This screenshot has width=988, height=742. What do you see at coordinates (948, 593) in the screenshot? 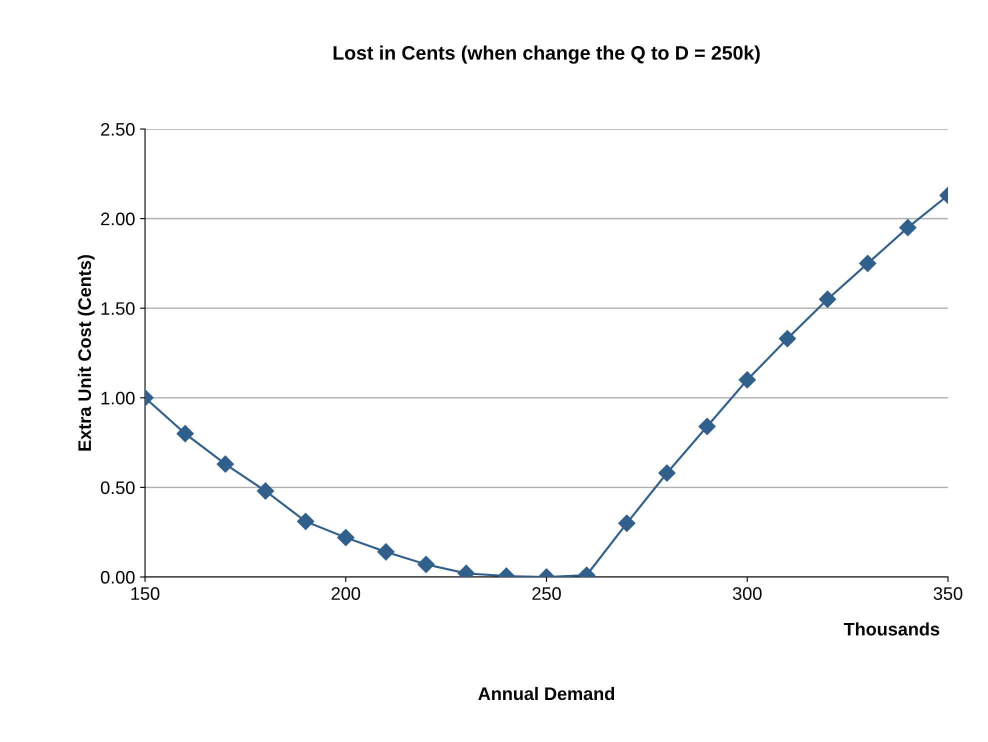
I see `x-tick-label: 350` at bounding box center [948, 593].